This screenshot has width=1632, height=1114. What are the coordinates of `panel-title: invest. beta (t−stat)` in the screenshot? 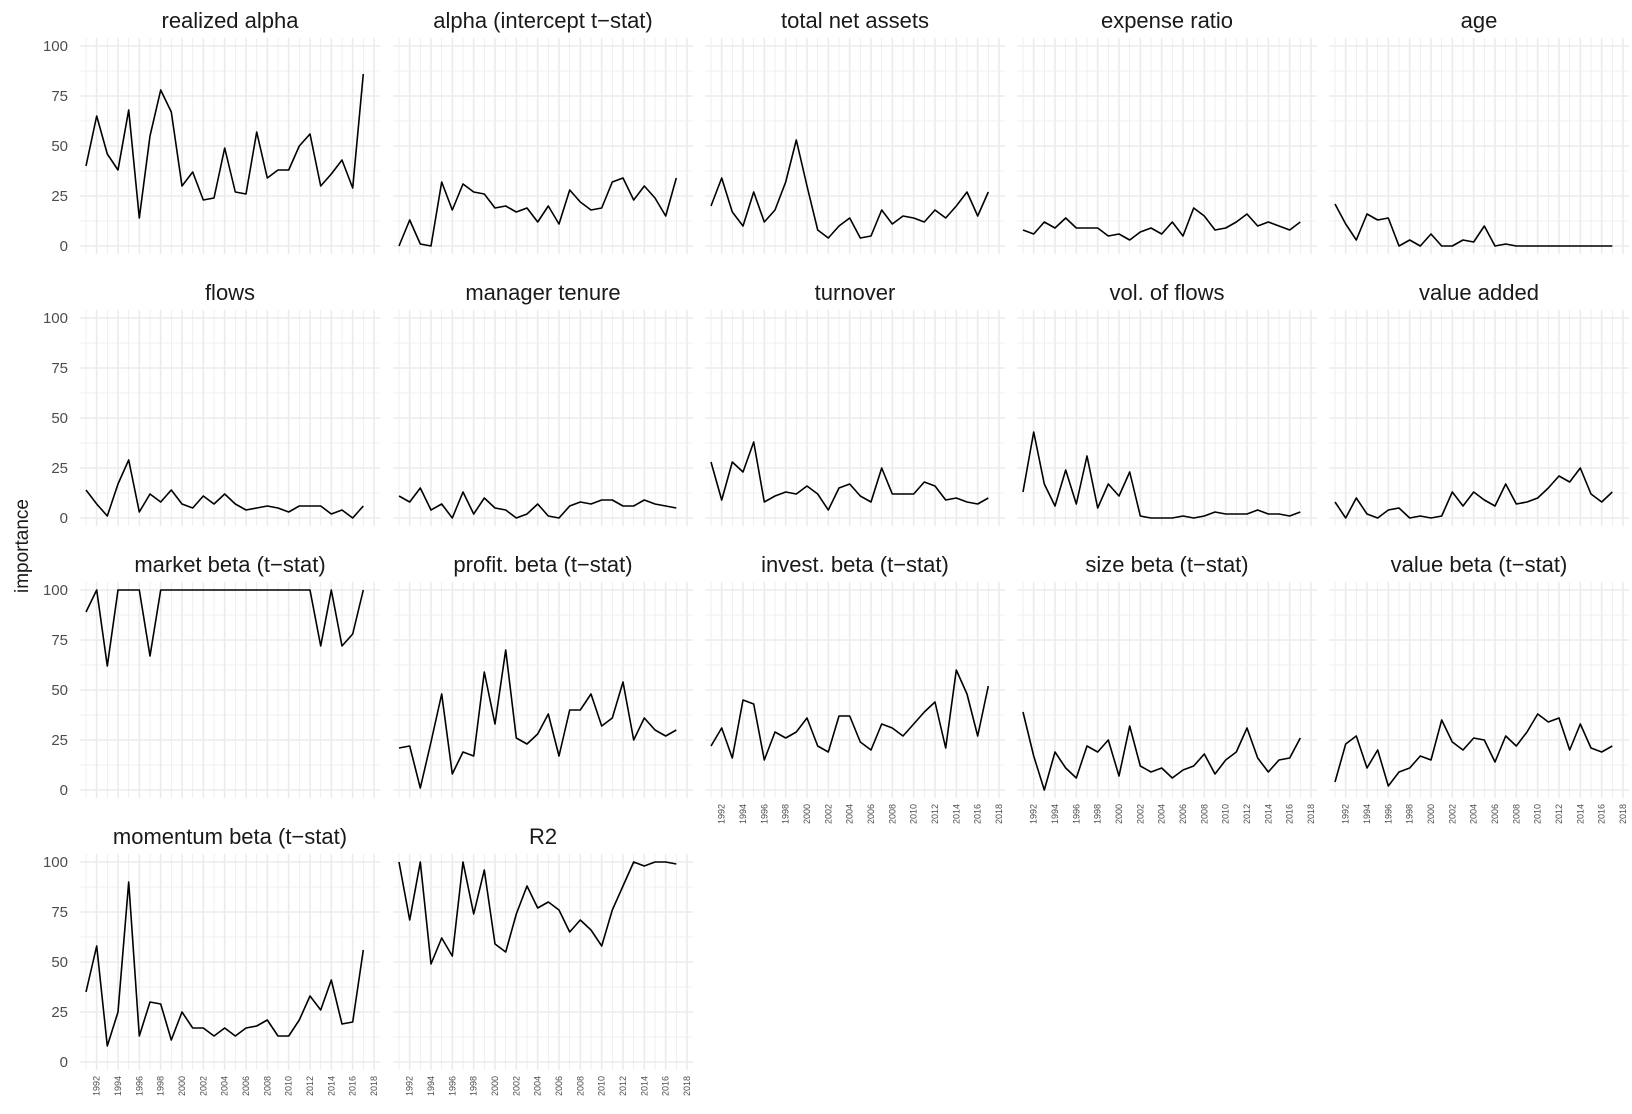 It's located at (855, 564).